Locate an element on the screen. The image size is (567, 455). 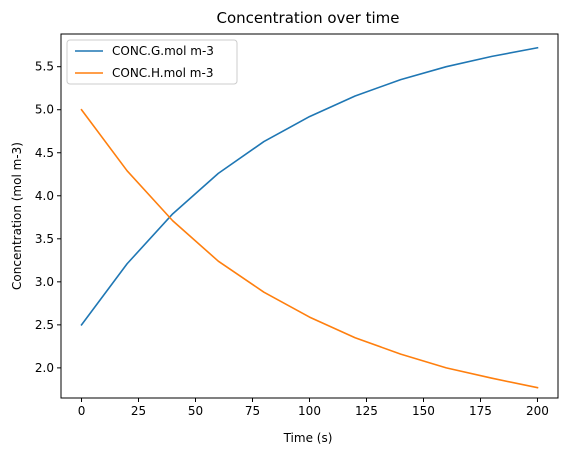
y-tick-label: 4.0 is located at coordinates (44, 196).